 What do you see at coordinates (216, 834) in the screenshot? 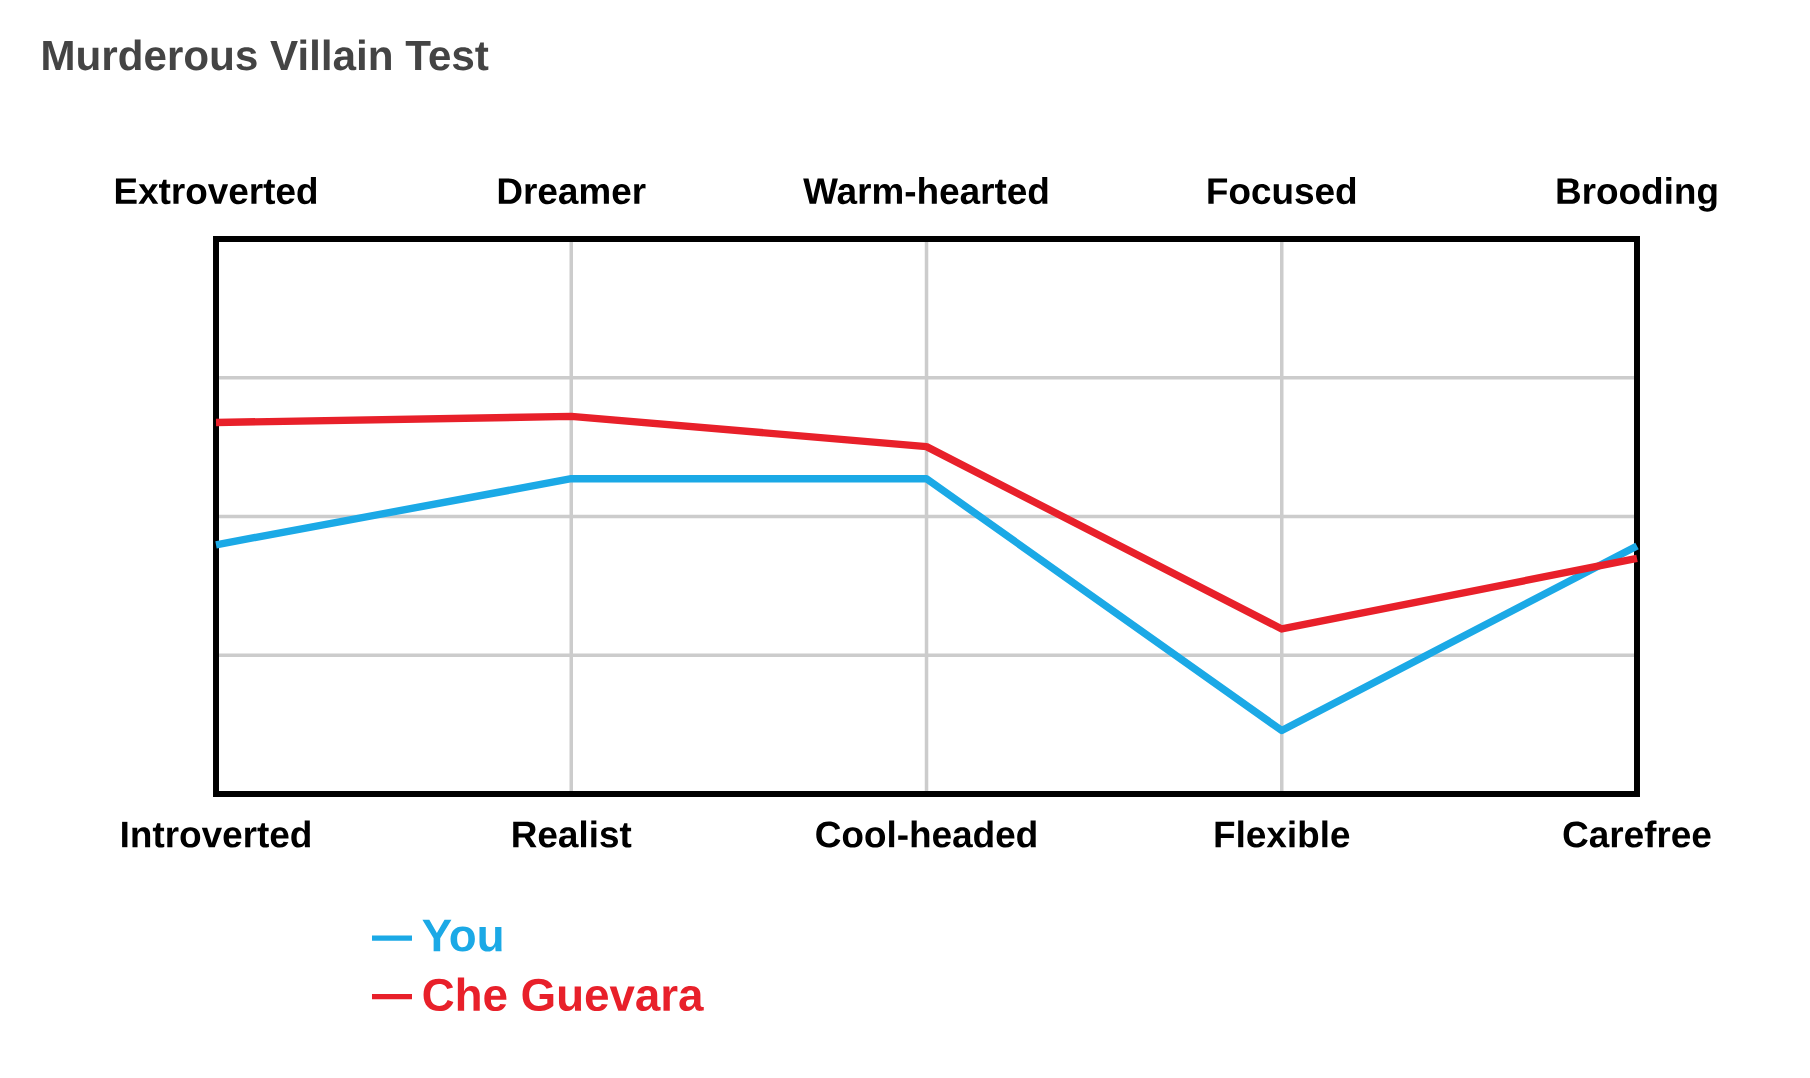
I see `x-tick-label: Introverted` at bounding box center [216, 834].